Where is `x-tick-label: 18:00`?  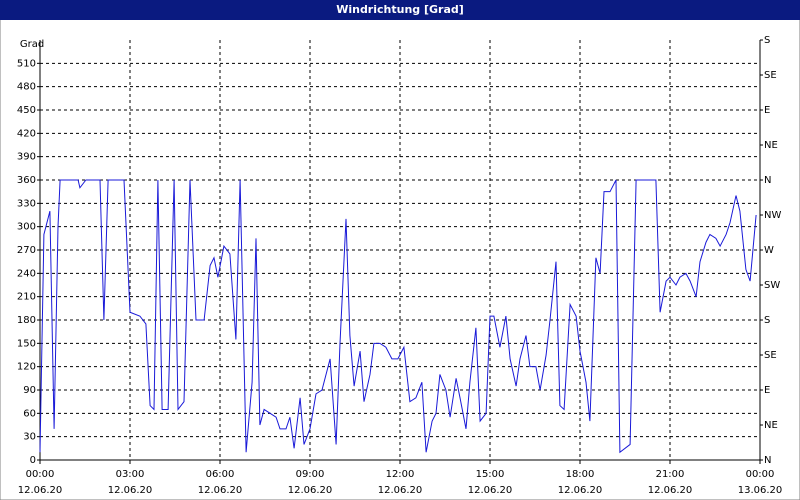
x-tick-label: 18:00 is located at coordinates (580, 474).